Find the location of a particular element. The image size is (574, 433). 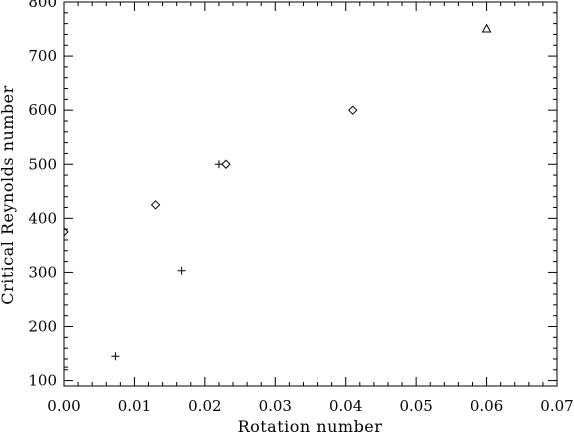

y-tick-label: 500 is located at coordinates (42, 164).